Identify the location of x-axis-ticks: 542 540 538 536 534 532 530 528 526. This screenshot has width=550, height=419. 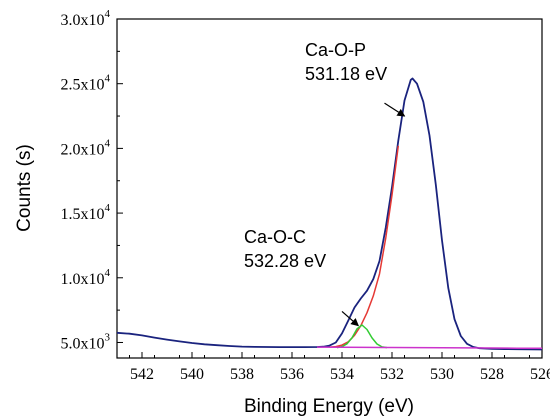
(339, 367).